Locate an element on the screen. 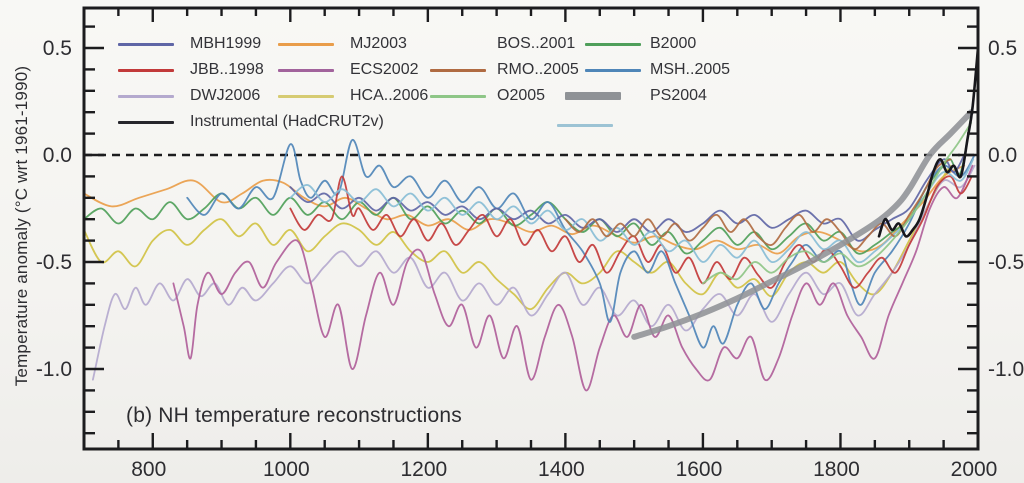  legend-swatch-o2005 is located at coordinates (458, 96).